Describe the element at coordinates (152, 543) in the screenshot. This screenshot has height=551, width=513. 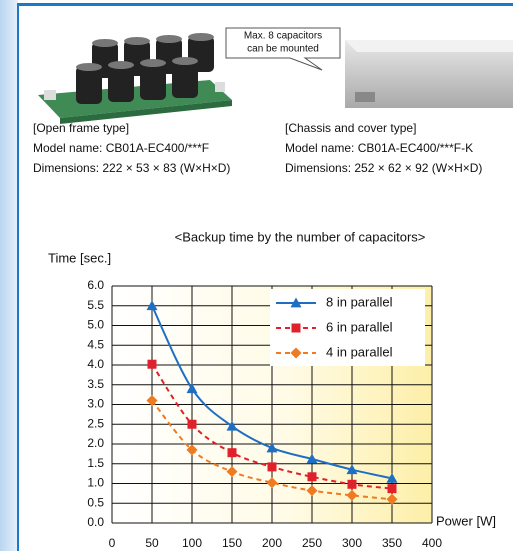
I see `x-tick-label: 50` at that location.